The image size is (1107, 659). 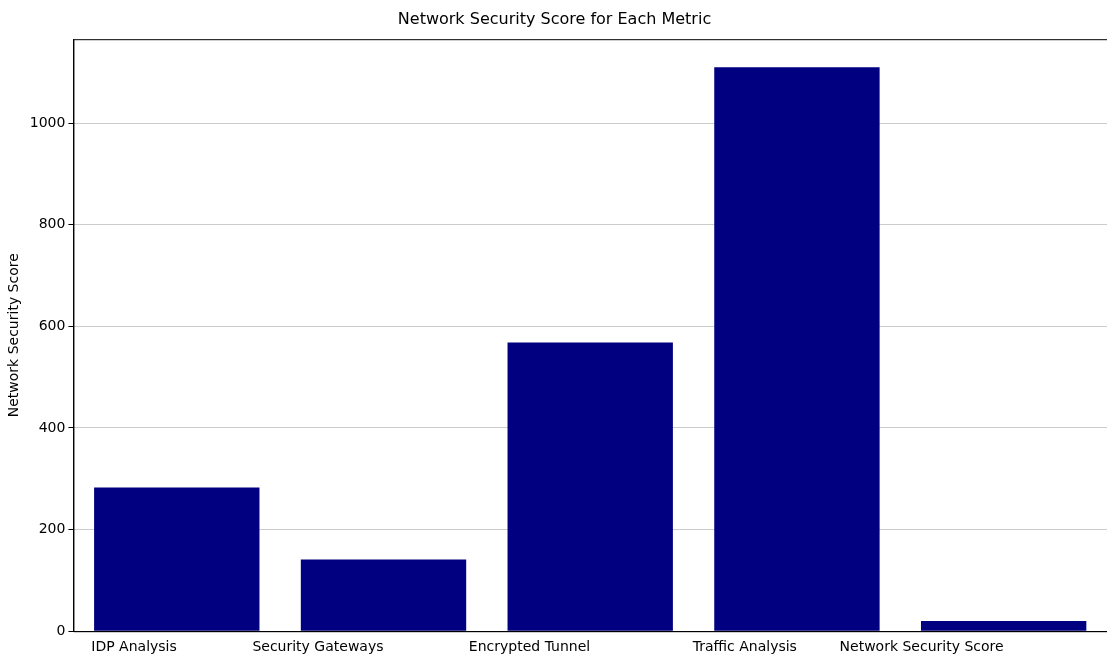 I want to click on y-tick-label: 1000, so click(x=47, y=121).